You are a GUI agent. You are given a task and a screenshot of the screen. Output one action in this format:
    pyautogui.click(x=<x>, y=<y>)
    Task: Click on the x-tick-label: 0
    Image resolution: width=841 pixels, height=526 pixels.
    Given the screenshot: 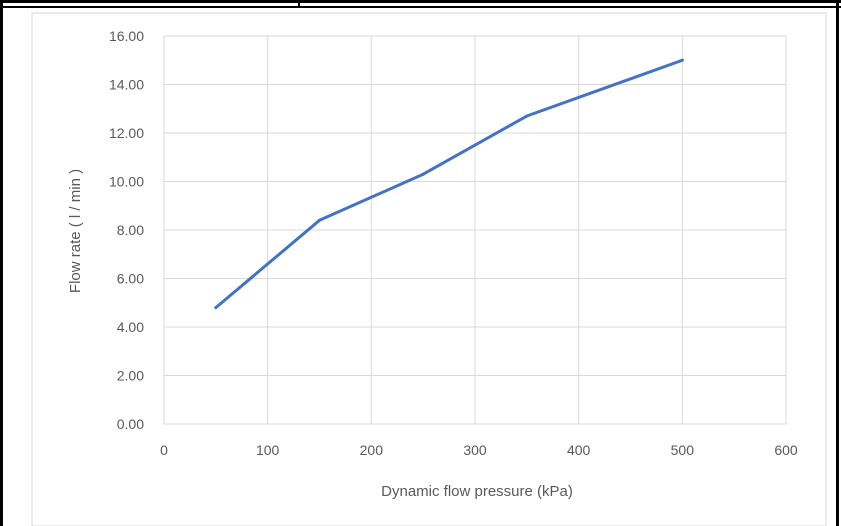 What is the action you would take?
    pyautogui.click(x=164, y=450)
    